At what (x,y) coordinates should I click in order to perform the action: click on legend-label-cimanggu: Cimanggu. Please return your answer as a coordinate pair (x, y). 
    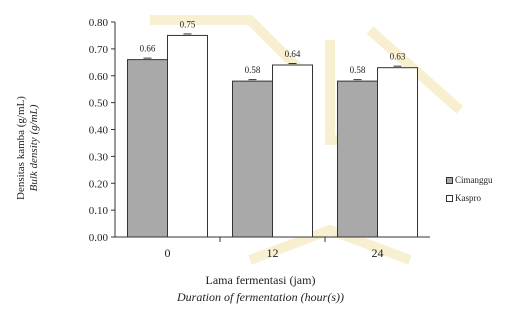
    Looking at the image, I should click on (474, 180).